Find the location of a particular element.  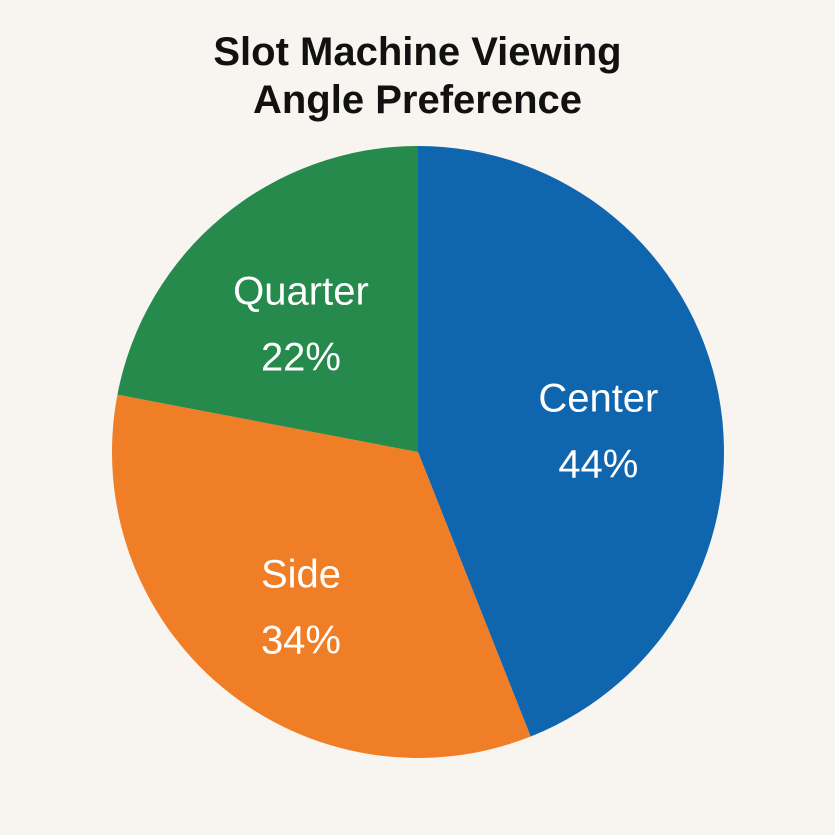

slice-label-quarter: Quarter is located at coordinates (301, 292).